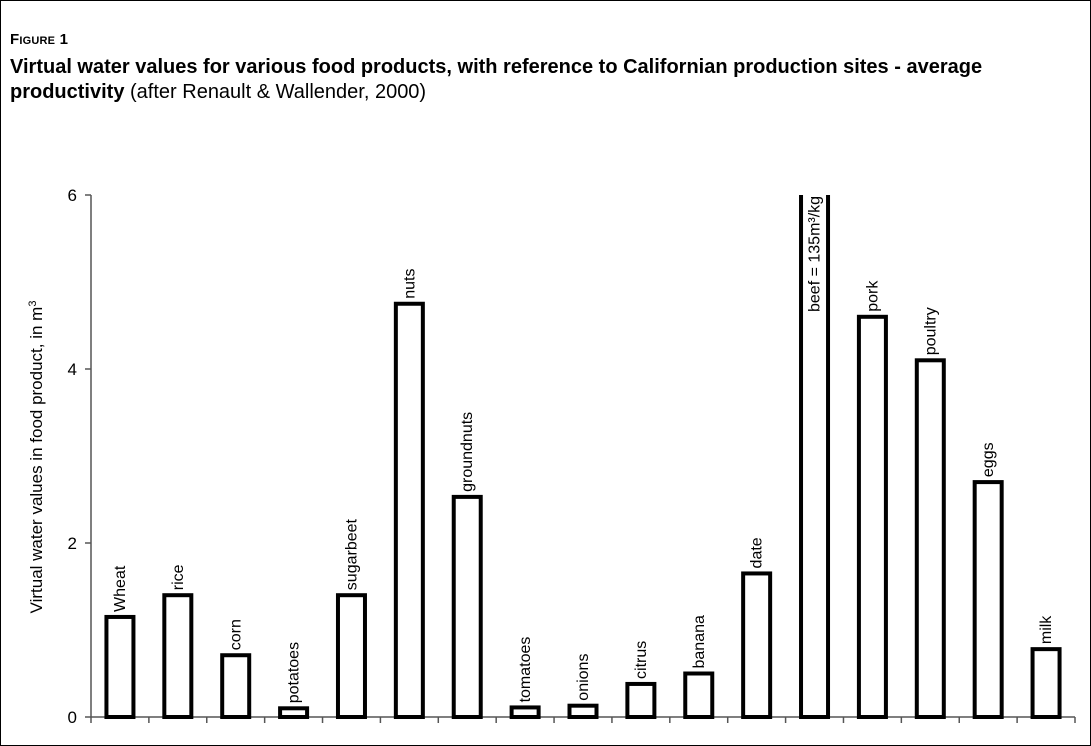 The width and height of the screenshot is (1091, 746). I want to click on bar-label: nuts, so click(409, 284).